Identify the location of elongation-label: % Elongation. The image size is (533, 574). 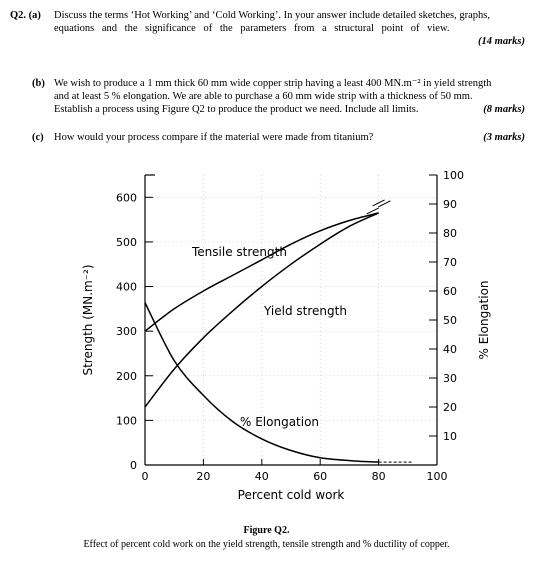
(279, 422).